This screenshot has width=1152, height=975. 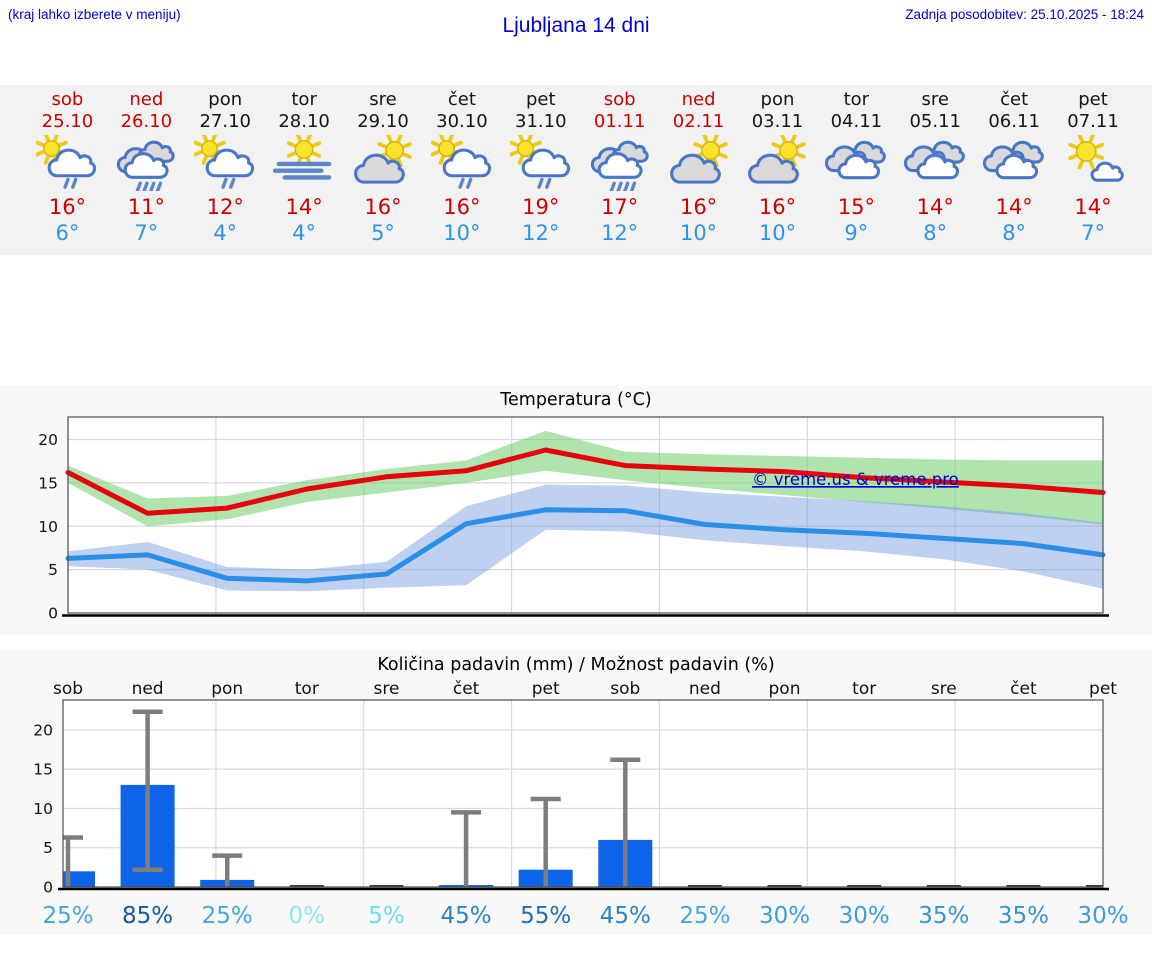 What do you see at coordinates (541, 99) in the screenshot?
I see `day-name: pet` at bounding box center [541, 99].